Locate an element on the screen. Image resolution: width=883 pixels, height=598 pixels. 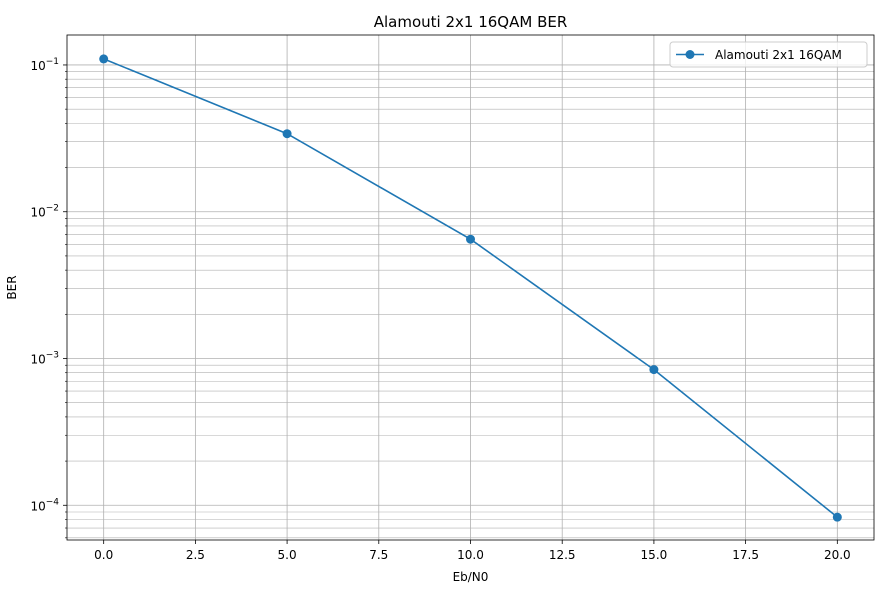
x-tick-label: 7.5 is located at coordinates (378, 555).